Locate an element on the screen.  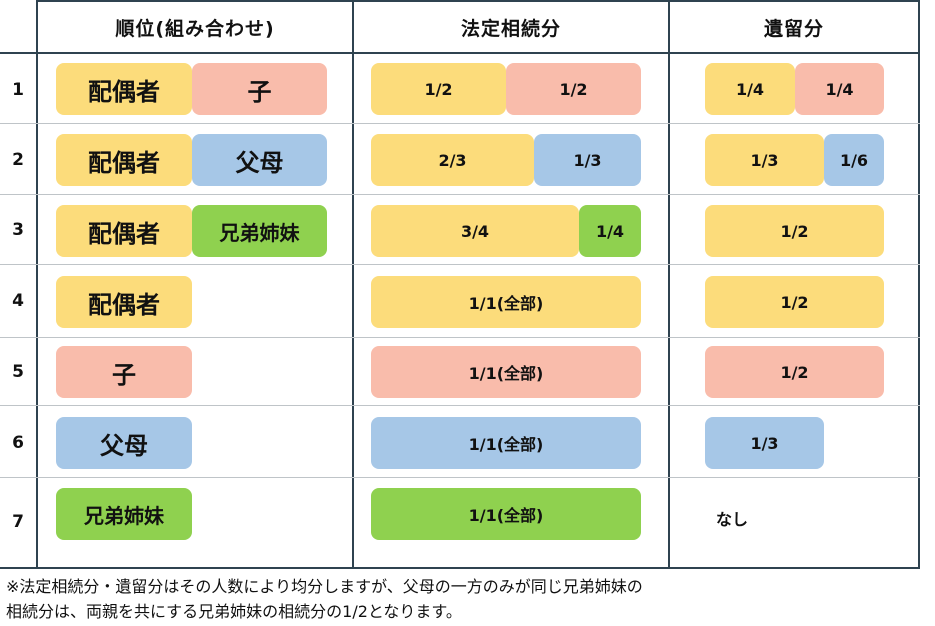
legal-share-siblings: 1/1(全部) is located at coordinates (506, 514).